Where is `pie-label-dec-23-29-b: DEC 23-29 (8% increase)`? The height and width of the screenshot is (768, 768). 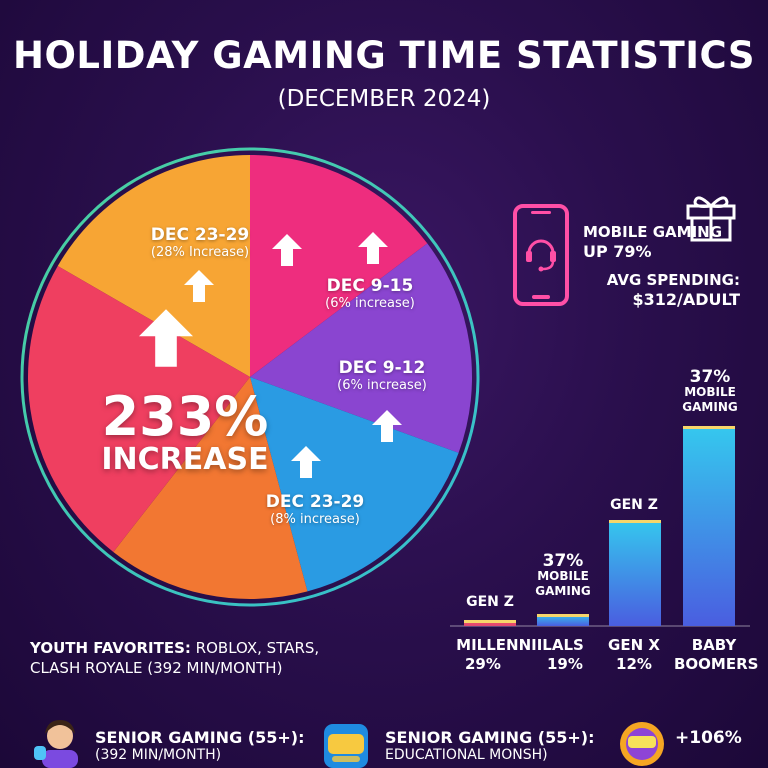 pie-label-dec-23-29-b: DEC 23-29 (8% increase) is located at coordinates (315, 509).